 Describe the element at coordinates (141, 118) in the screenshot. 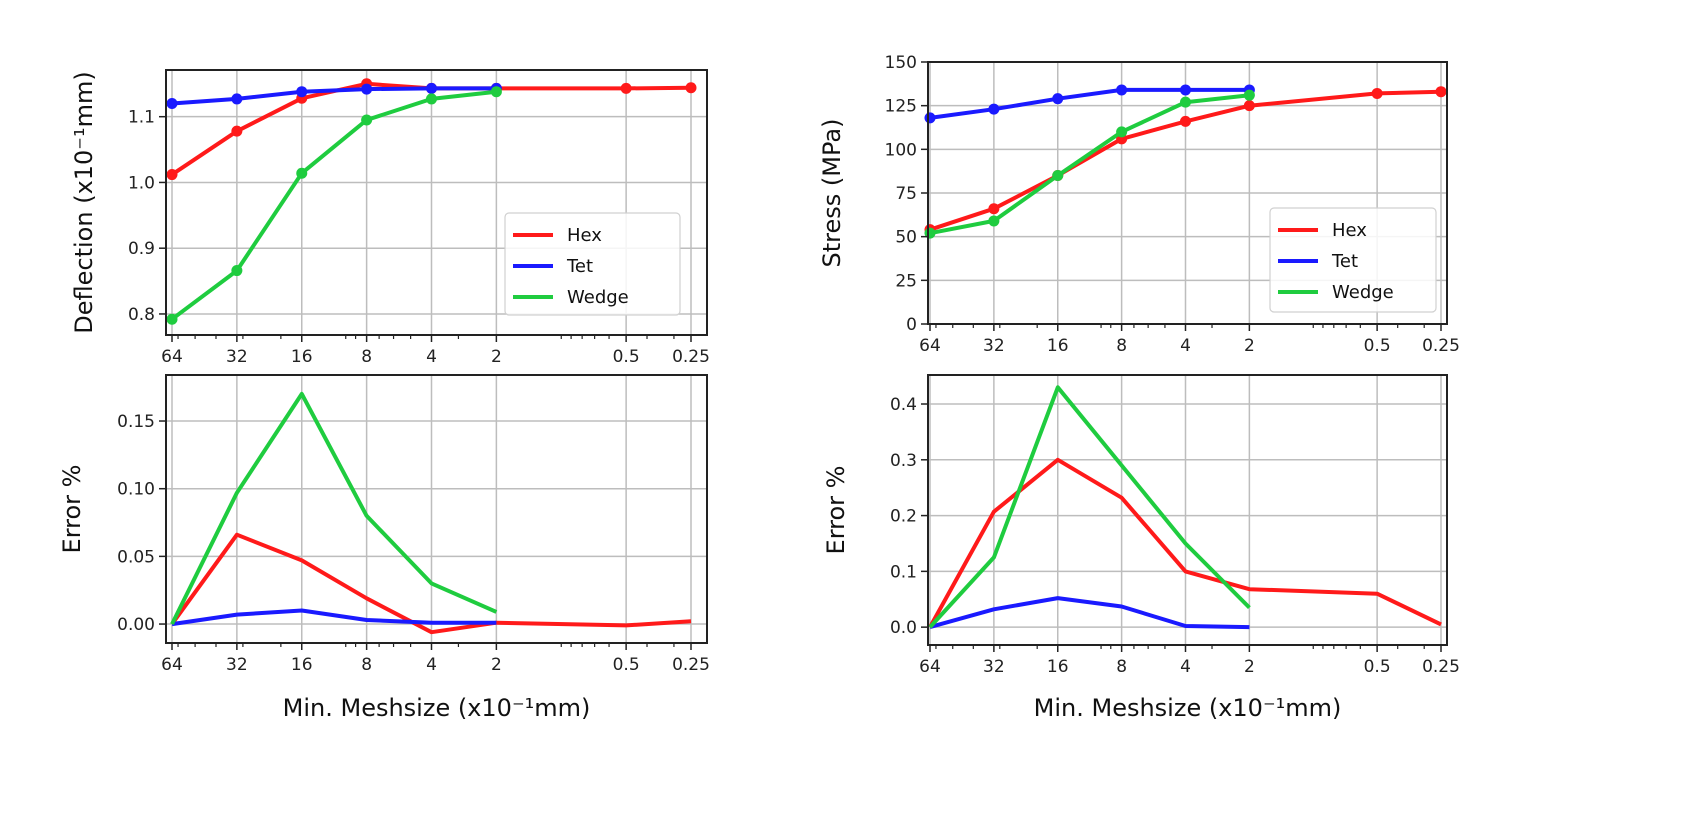

I see `y-tick-label: 1.1` at that location.